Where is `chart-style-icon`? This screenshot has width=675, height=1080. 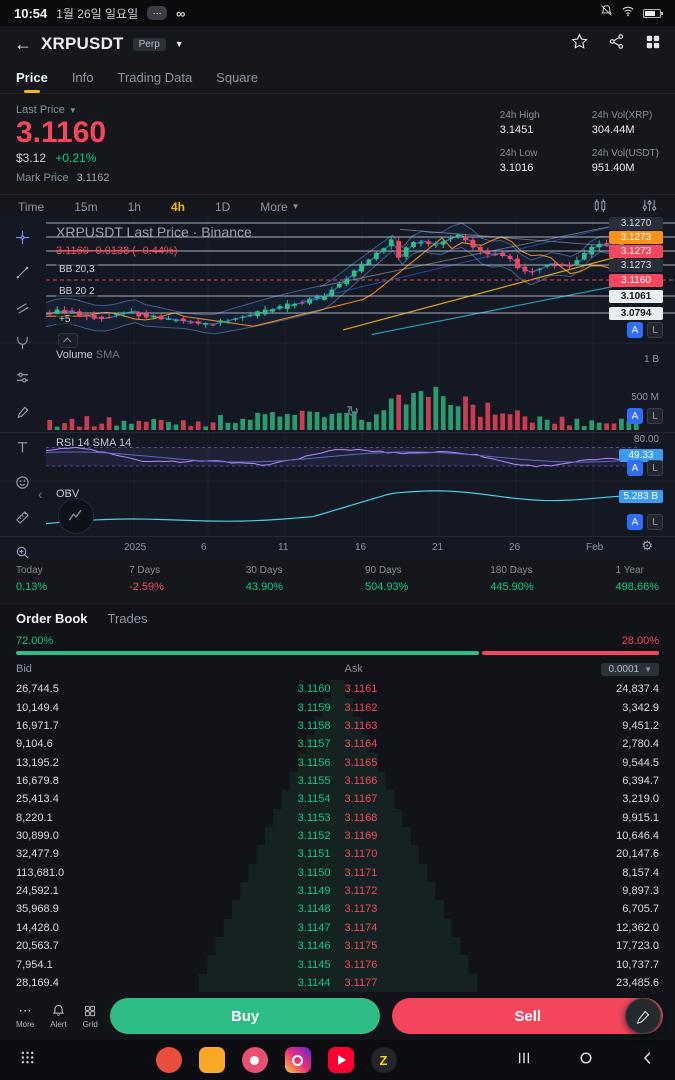 chart-style-icon is located at coordinates (600, 207).